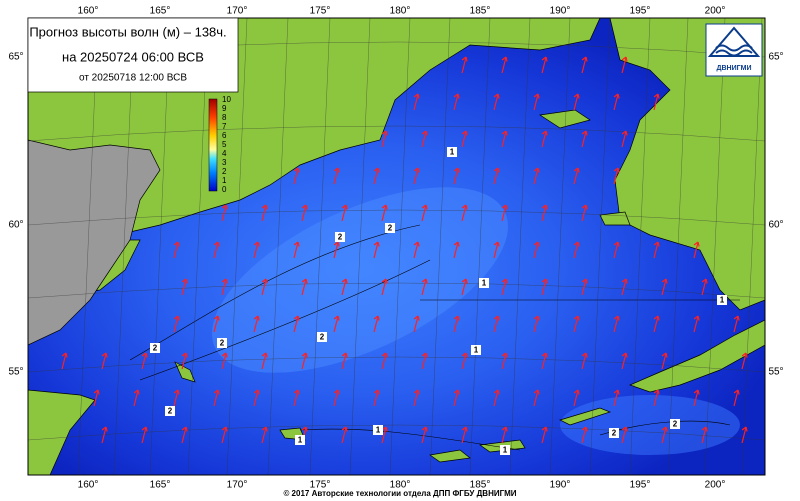 Image resolution: width=800 pixels, height=501 pixels. What do you see at coordinates (224, 135) in the screenshot?
I see `colorbar-label: 6` at bounding box center [224, 135].